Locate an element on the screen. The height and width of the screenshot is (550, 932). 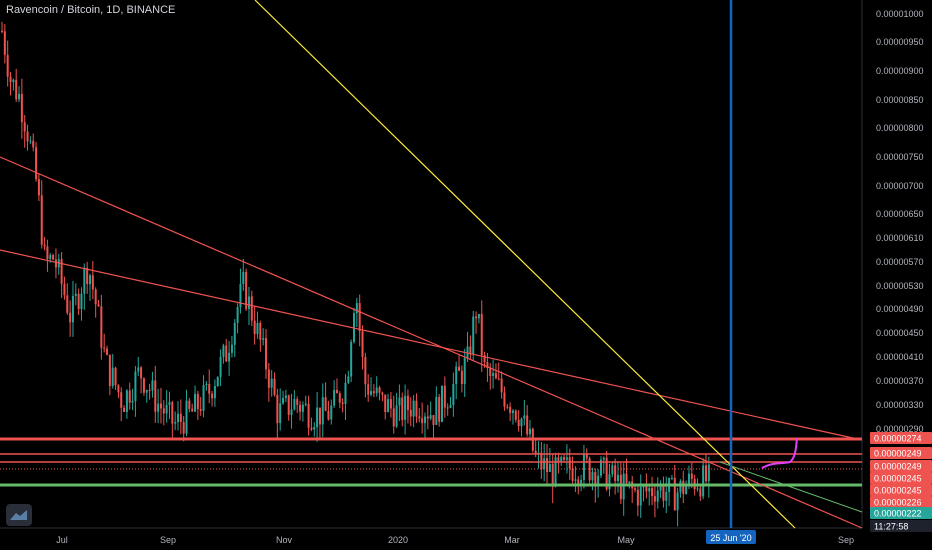
y-tick-label: 0.00000900 is located at coordinates (900, 71).